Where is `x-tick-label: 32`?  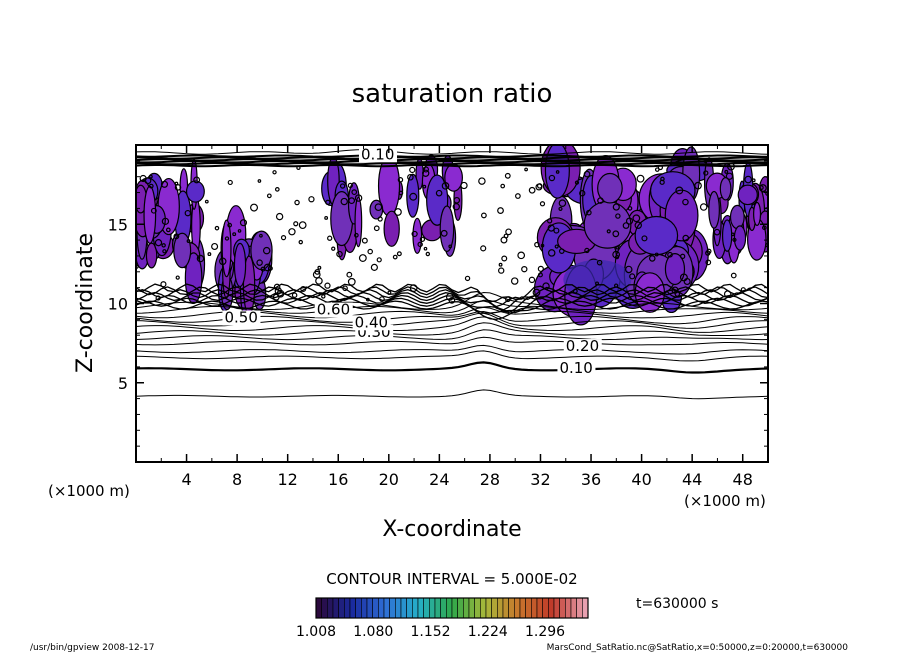 x-tick-label: 32 is located at coordinates (540, 479).